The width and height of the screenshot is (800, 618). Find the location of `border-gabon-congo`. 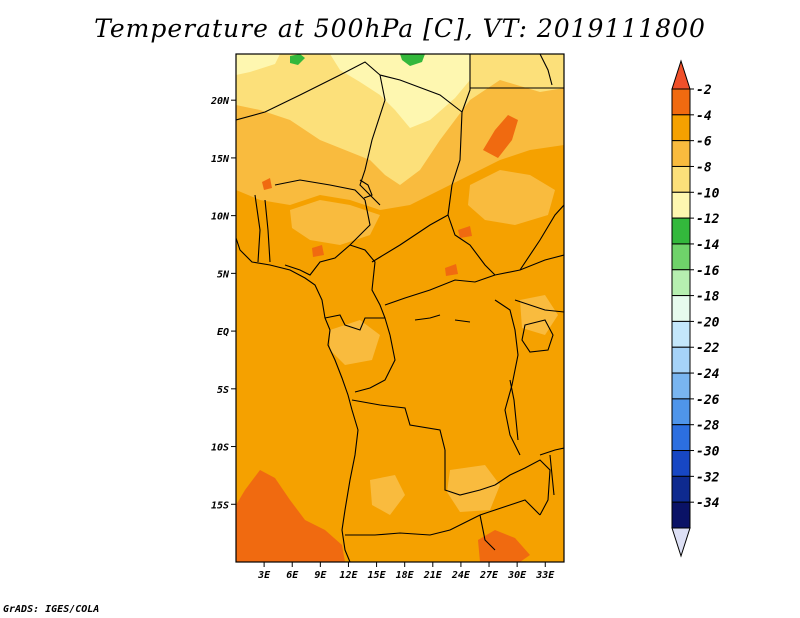

border-gabon-congo is located at coordinates (357, 325).